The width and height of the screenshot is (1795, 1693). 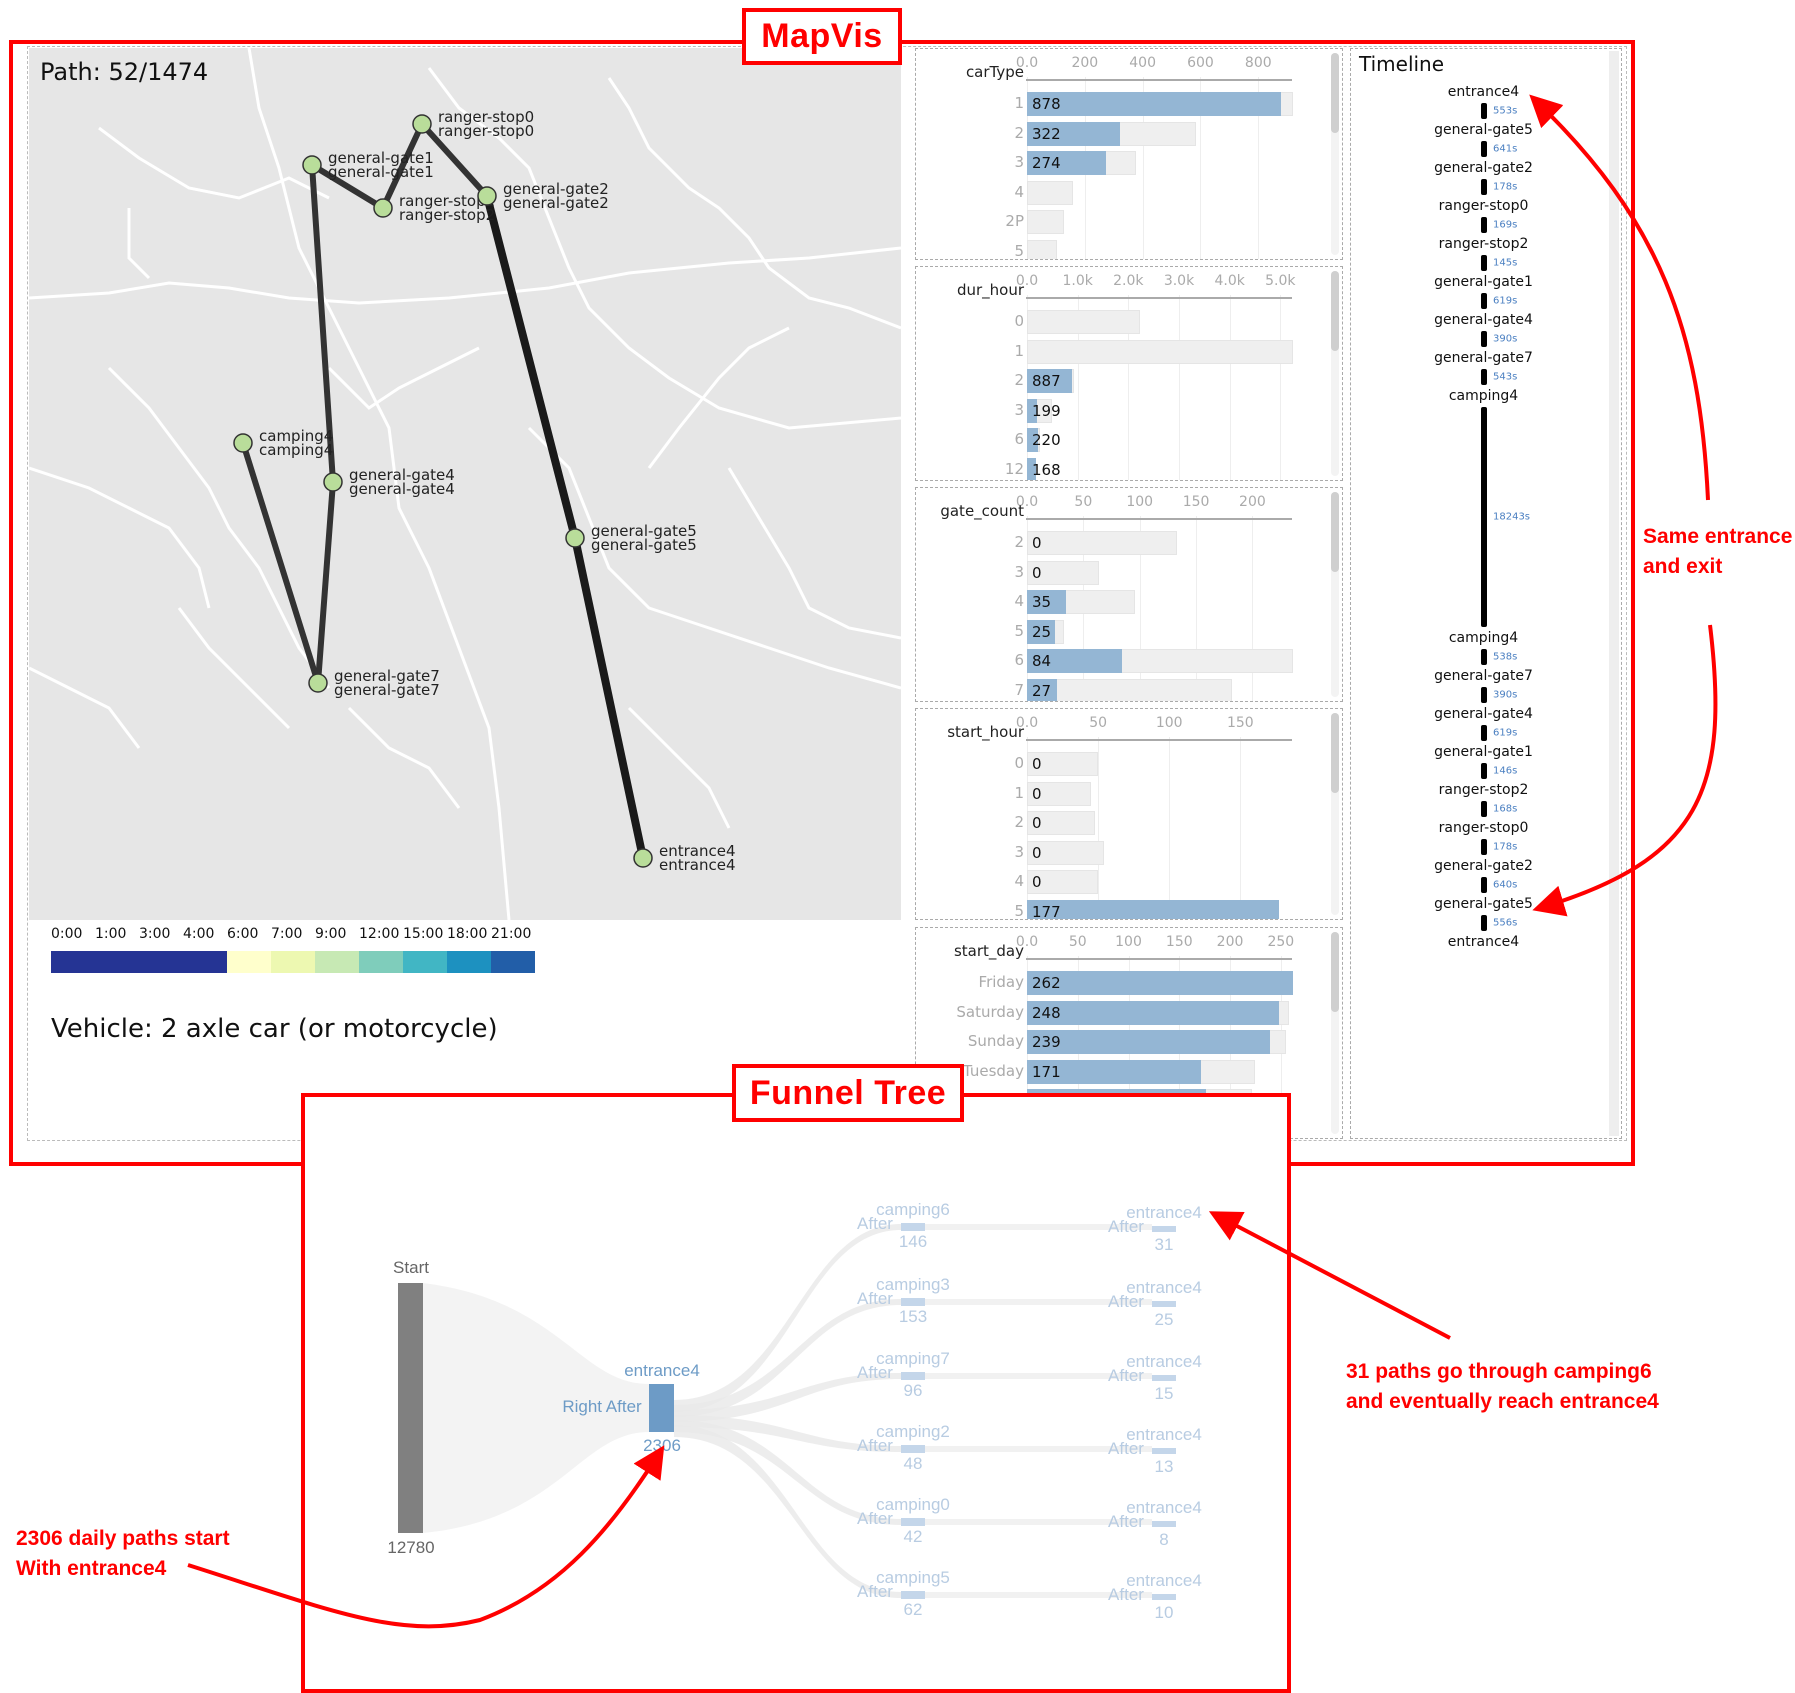 What do you see at coordinates (1083, 502) in the screenshot?
I see `axis-tick-label: 50` at bounding box center [1083, 502].